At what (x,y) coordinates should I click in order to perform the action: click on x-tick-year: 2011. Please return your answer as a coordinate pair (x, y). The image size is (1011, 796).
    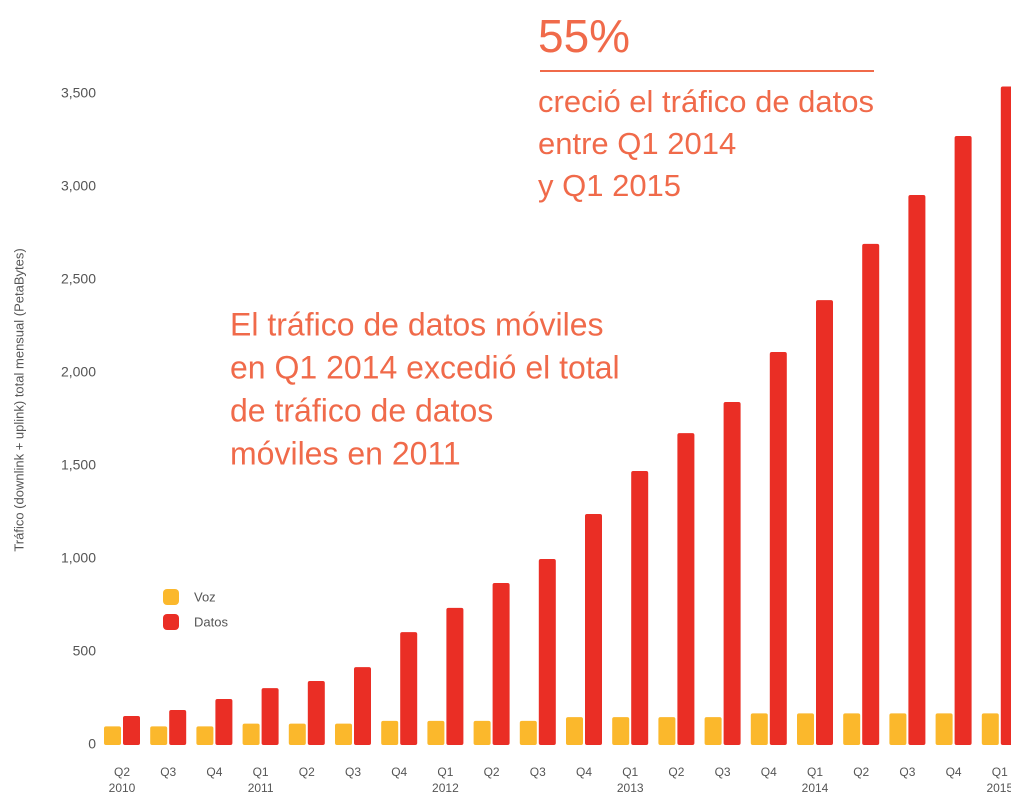
    Looking at the image, I should click on (261, 788).